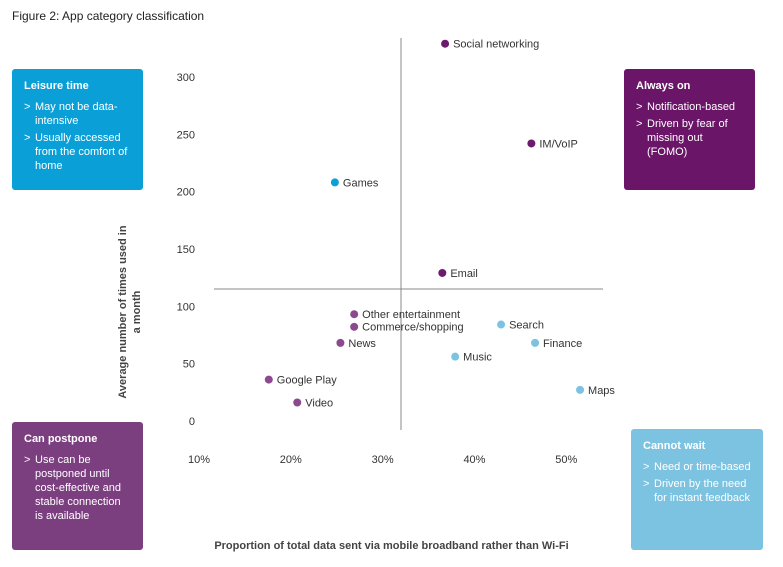  What do you see at coordinates (474, 460) in the screenshot?
I see `x-tick-label: 40%` at bounding box center [474, 460].